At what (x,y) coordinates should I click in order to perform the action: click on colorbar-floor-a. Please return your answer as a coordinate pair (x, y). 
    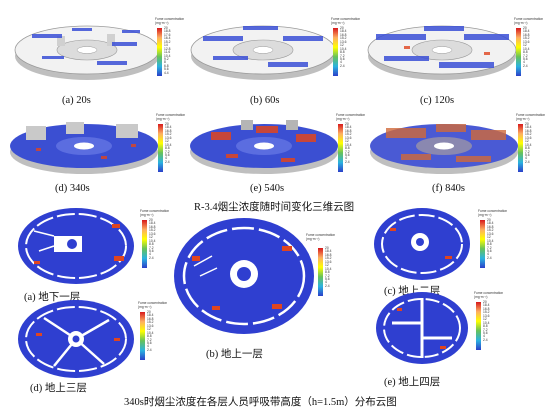
    Looking at the image, I should click on (144, 244).